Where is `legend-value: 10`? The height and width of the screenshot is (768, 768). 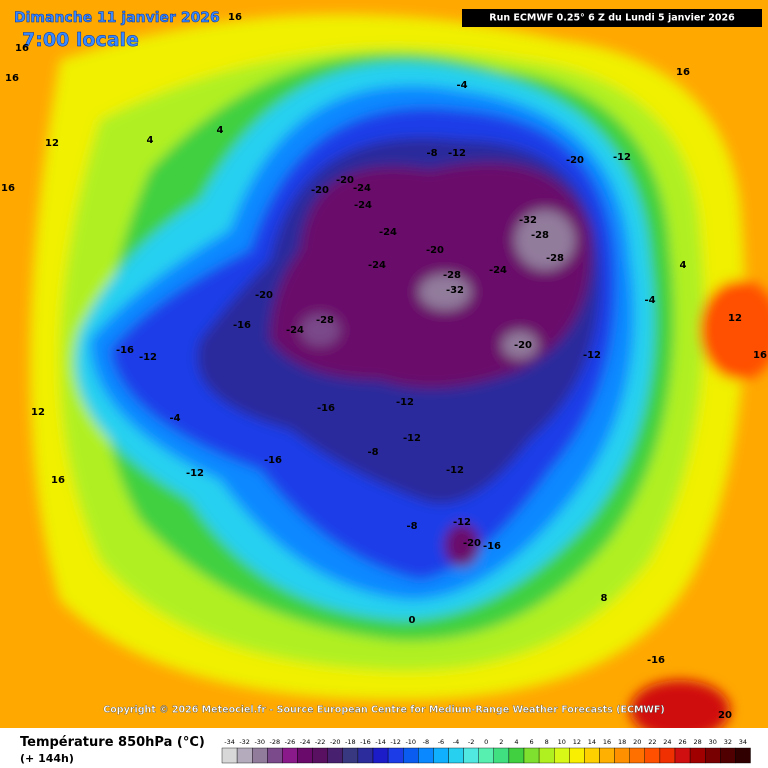
legend-value: 10 is located at coordinates (562, 742).